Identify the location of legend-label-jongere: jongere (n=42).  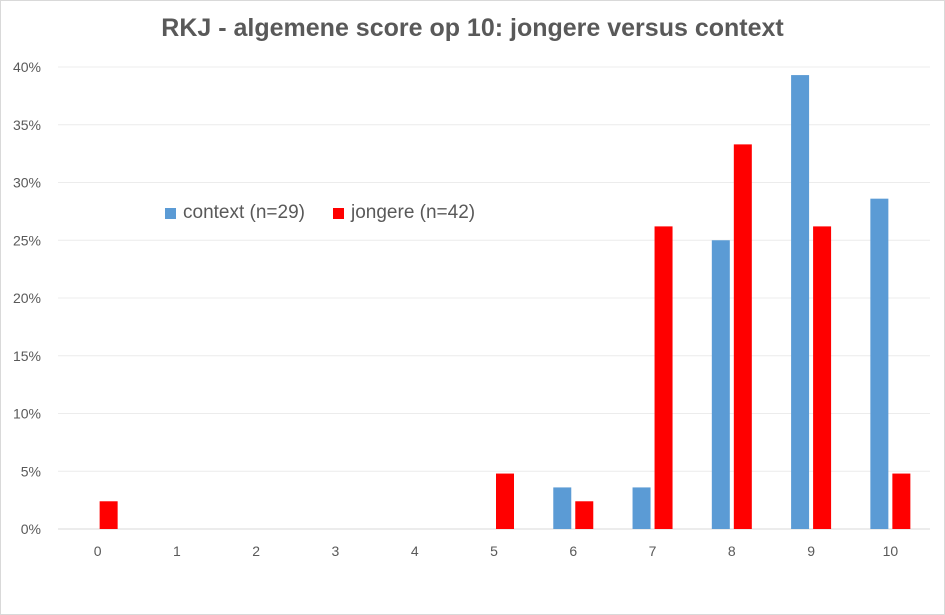
(413, 212).